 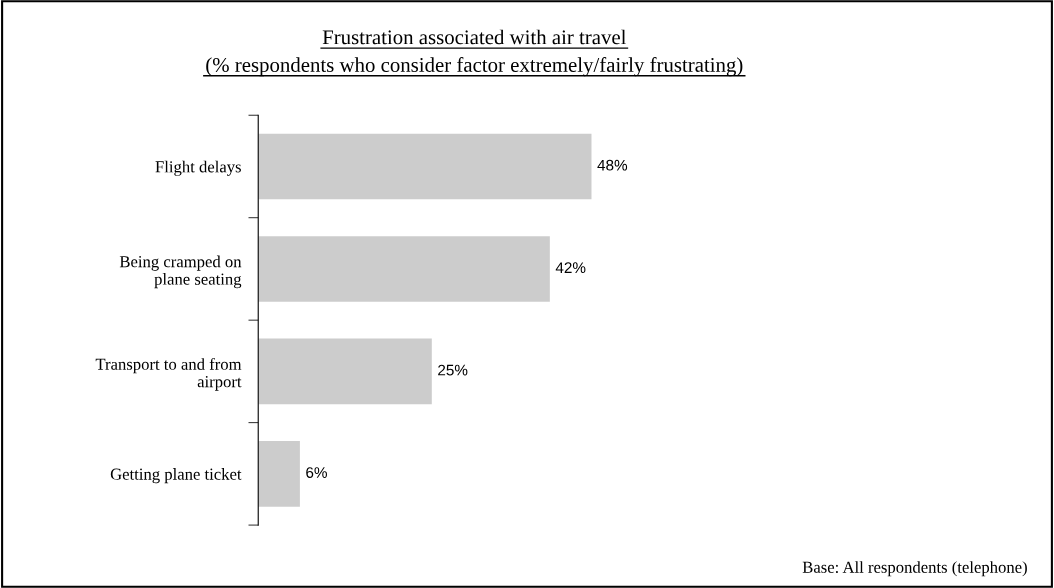 I want to click on data-label: 48%, so click(x=612, y=165).